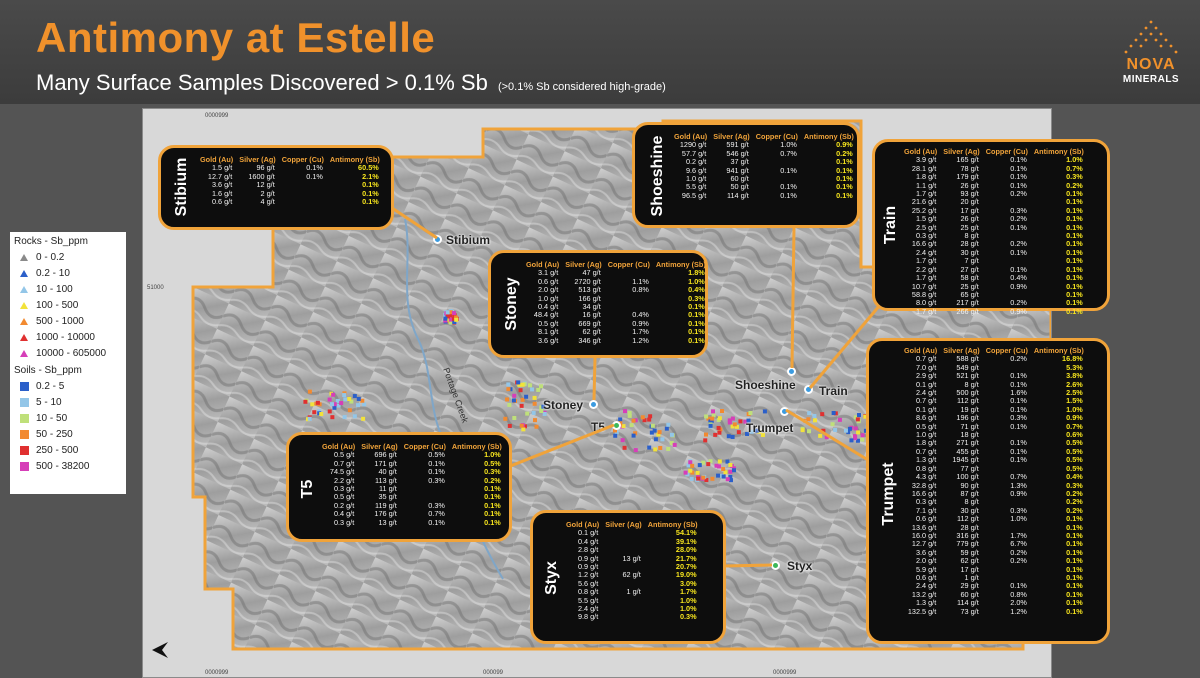  Describe the element at coordinates (71, 353) in the screenshot. I see `legend-item-label: 10000 - 605000` at that location.